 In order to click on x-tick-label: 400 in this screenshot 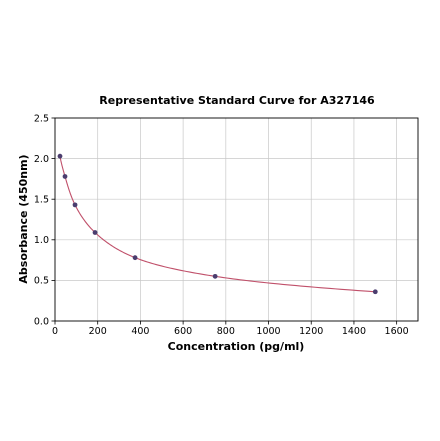, I will do `click(140, 331)`.